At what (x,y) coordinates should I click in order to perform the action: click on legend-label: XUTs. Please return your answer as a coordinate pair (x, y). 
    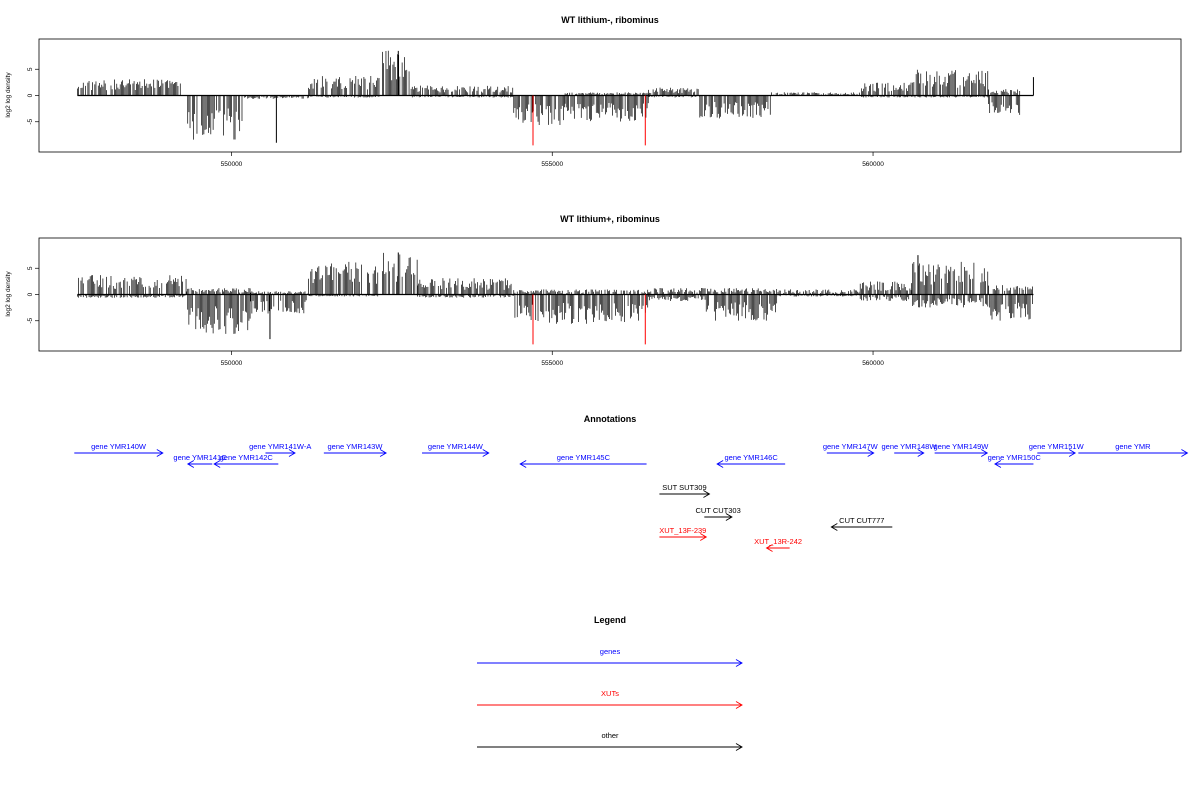
    Looking at the image, I should click on (610, 693).